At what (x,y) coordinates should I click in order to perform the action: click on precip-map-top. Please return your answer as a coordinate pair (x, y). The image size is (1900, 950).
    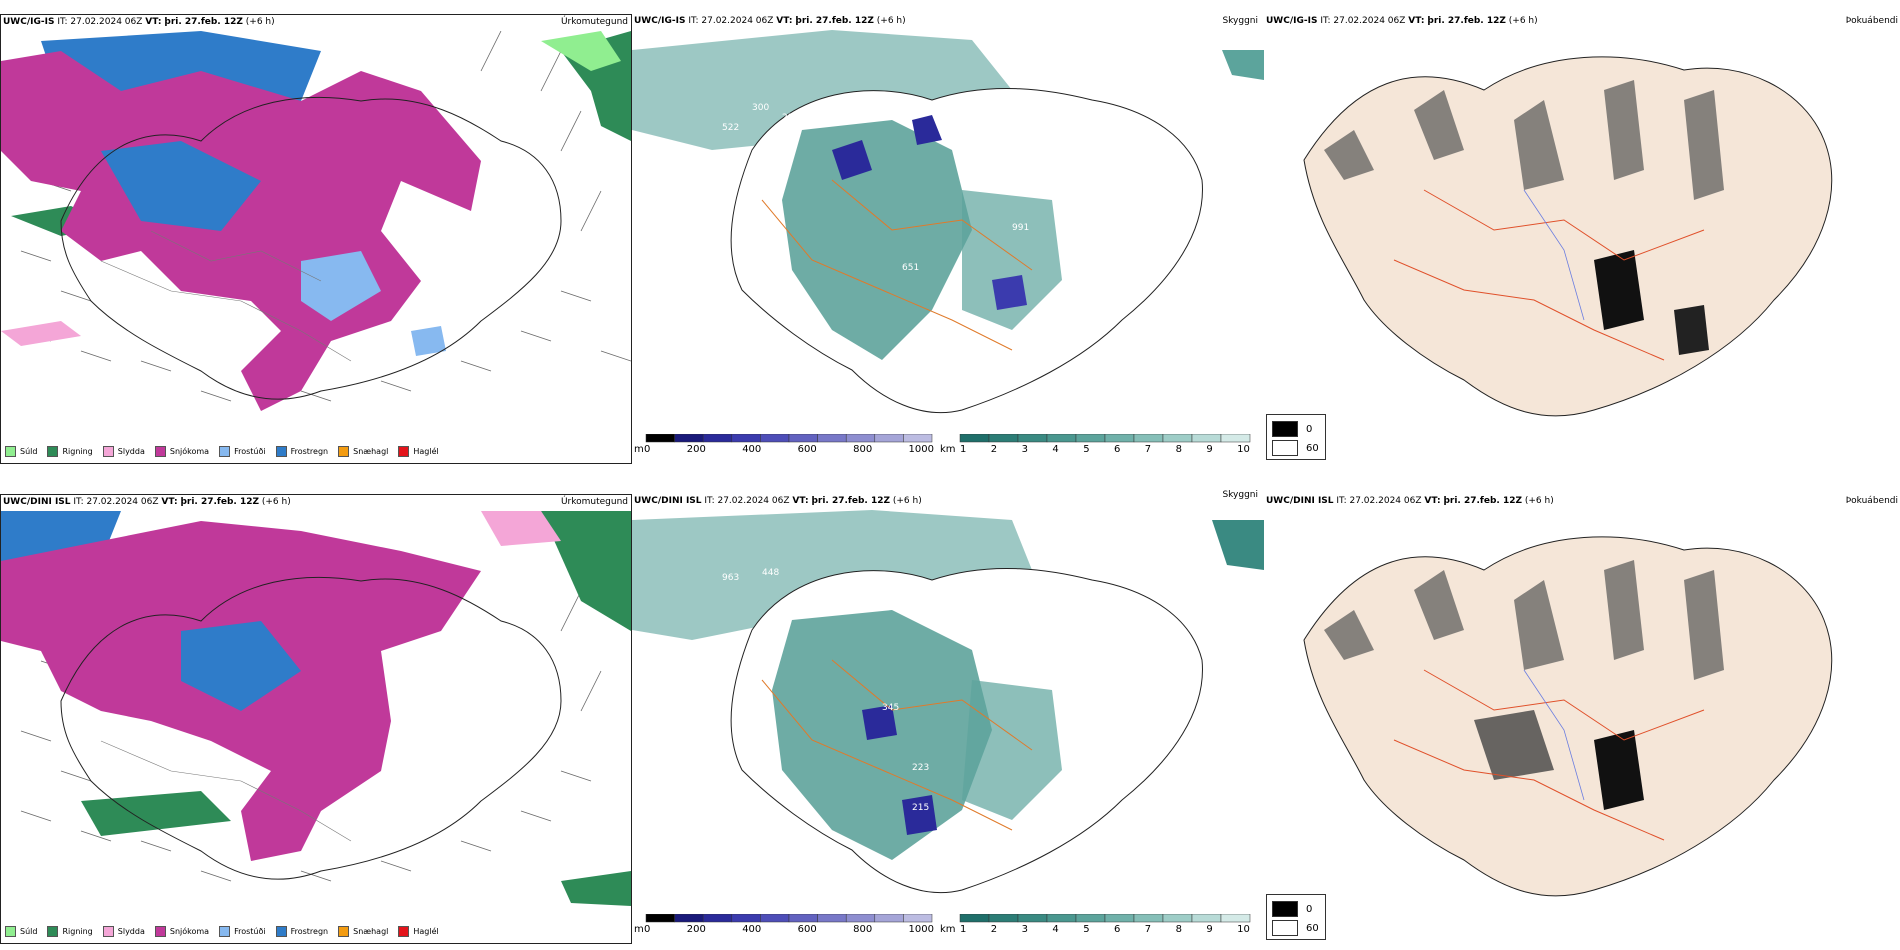
    Looking at the image, I should click on (316, 221).